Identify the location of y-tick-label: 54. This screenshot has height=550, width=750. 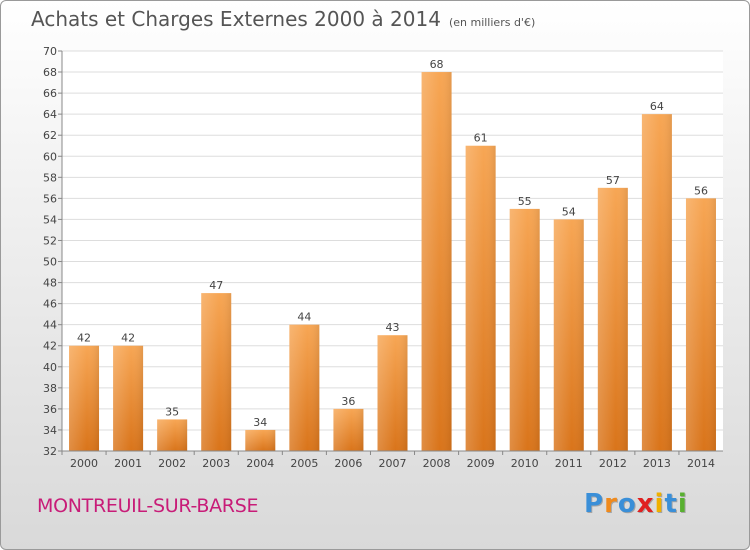
(50, 219).